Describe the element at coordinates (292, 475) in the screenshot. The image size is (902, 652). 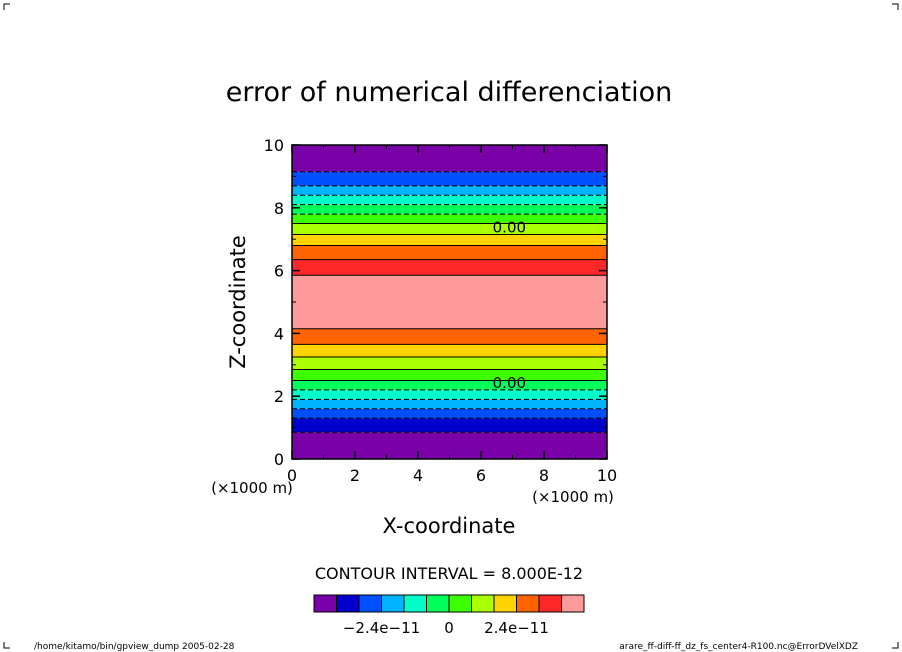
I see `x-tick-label-0: 0` at that location.